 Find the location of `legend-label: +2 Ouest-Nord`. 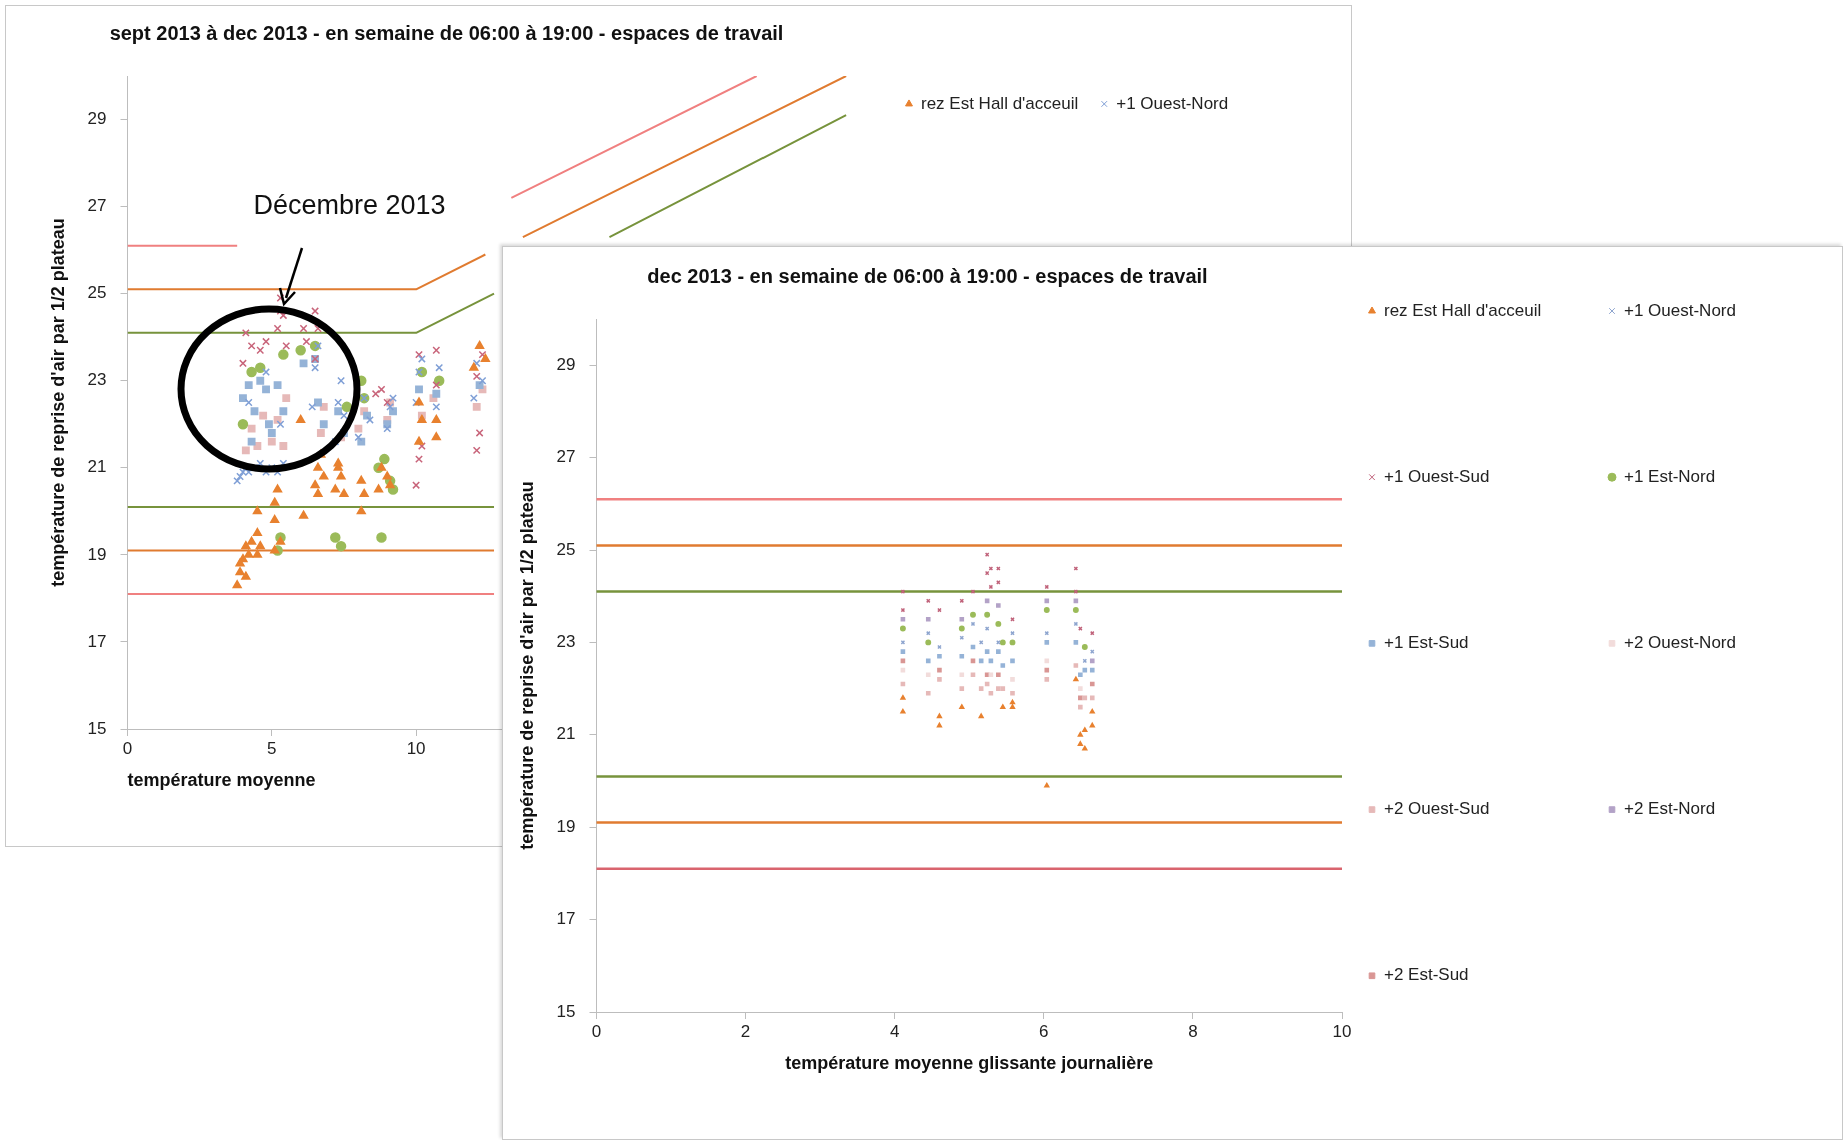

legend-label: +2 Ouest-Nord is located at coordinates (1680, 643).